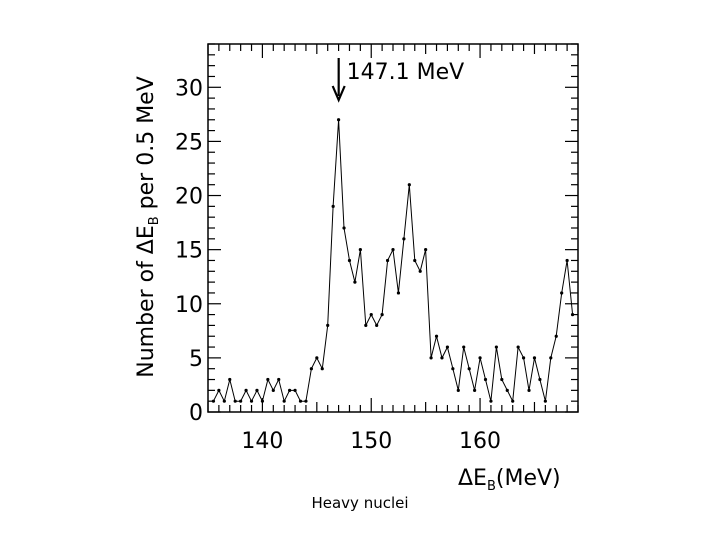  I want to click on y-tick-label: 20, so click(189, 197).